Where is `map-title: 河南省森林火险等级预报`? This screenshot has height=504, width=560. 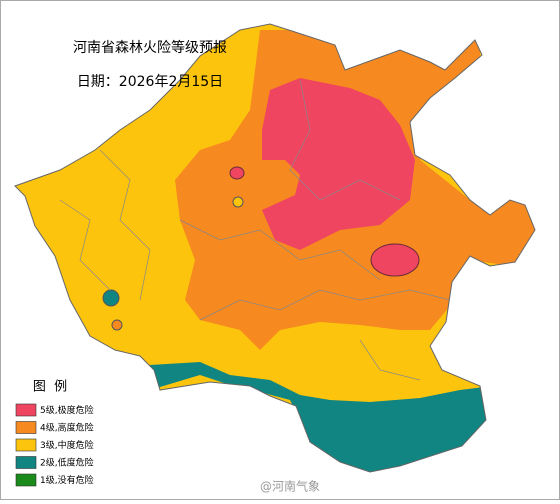 map-title: 河南省森林火险等级预报 is located at coordinates (150, 47).